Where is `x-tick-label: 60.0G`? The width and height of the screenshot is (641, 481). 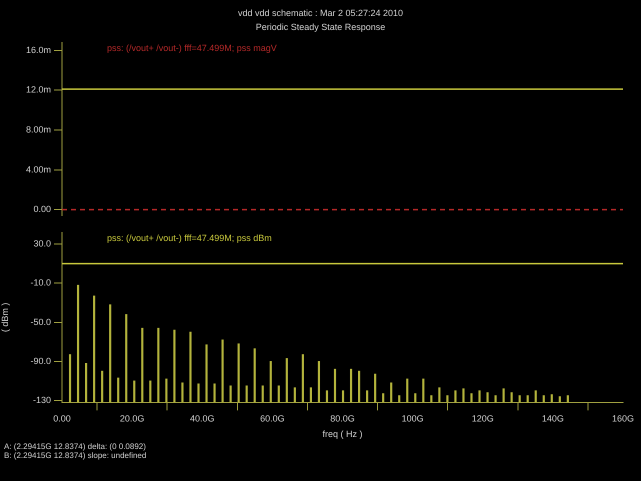
x-tick-label: 60.0G is located at coordinates (272, 418).